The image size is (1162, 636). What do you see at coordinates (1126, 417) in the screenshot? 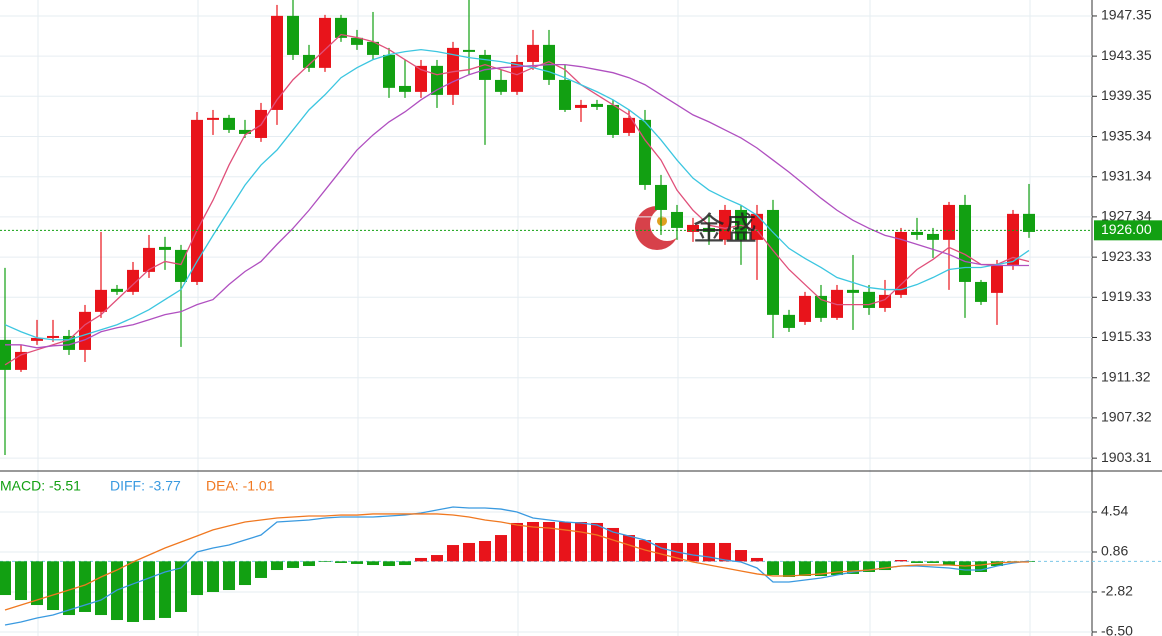
I see `y-tick-label: 1907.32` at bounding box center [1126, 417].